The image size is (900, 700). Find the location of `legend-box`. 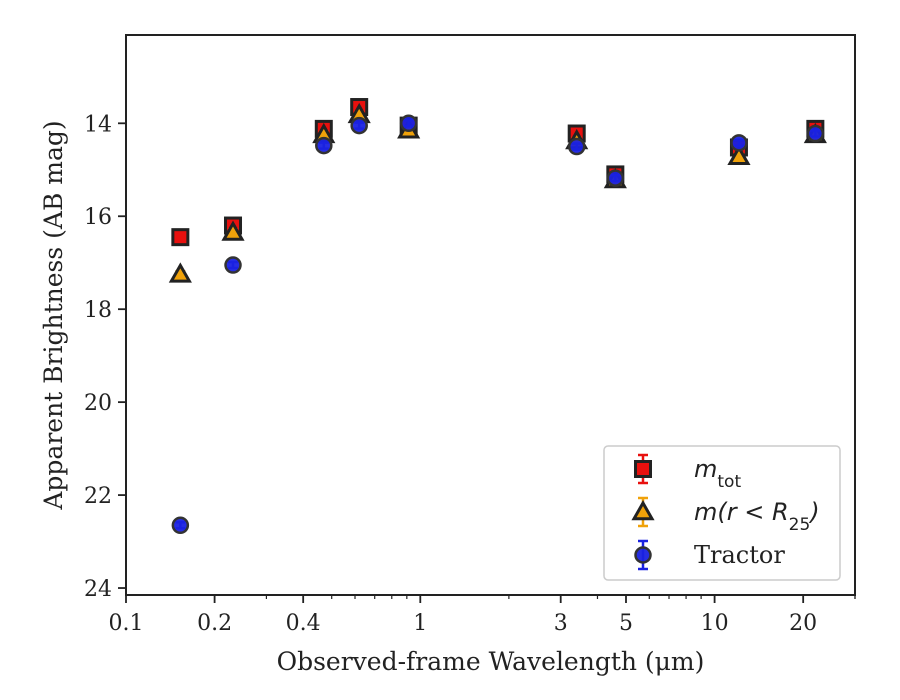

legend-box is located at coordinates (722, 513).